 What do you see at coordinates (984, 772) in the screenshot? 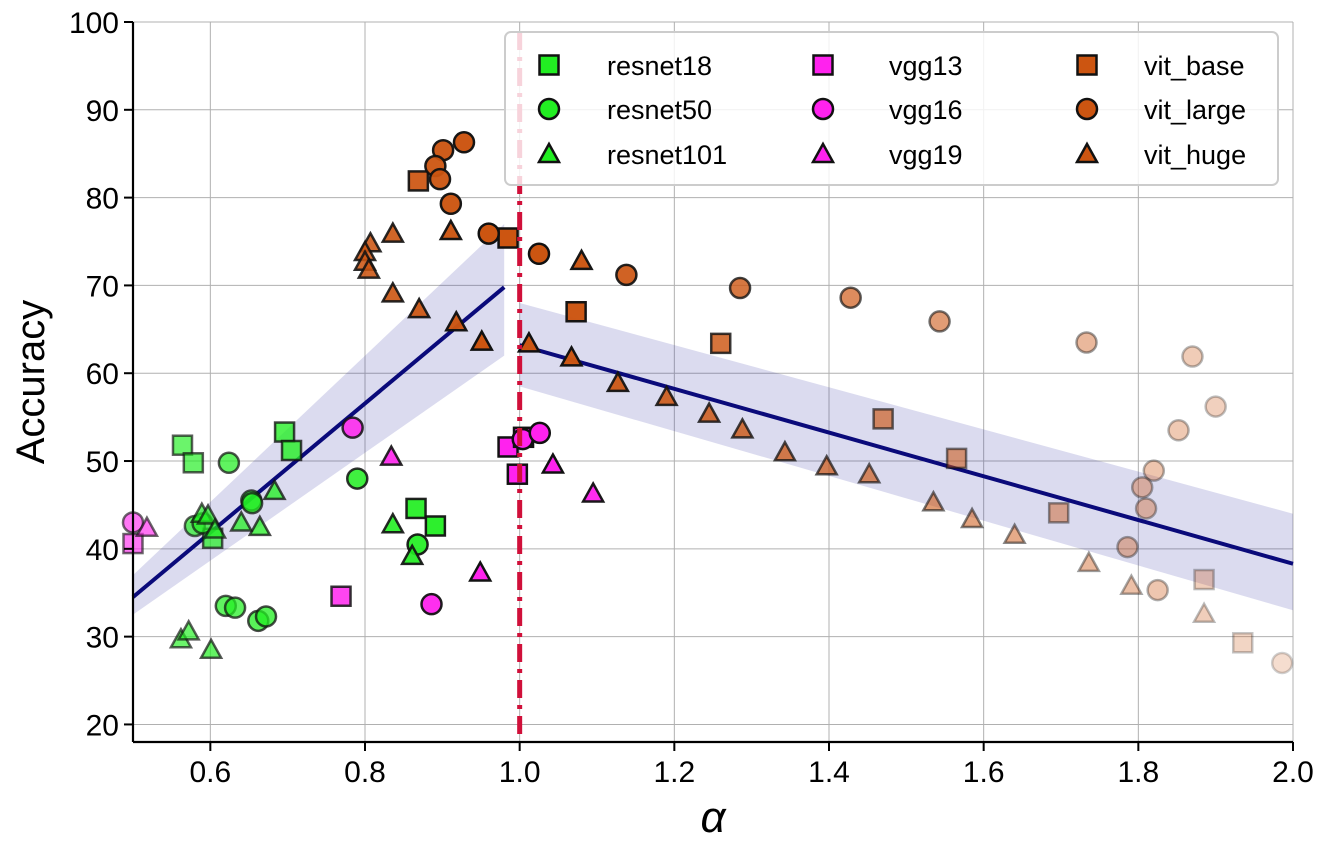
I see `x-tick-label: 1.6` at bounding box center [984, 772].